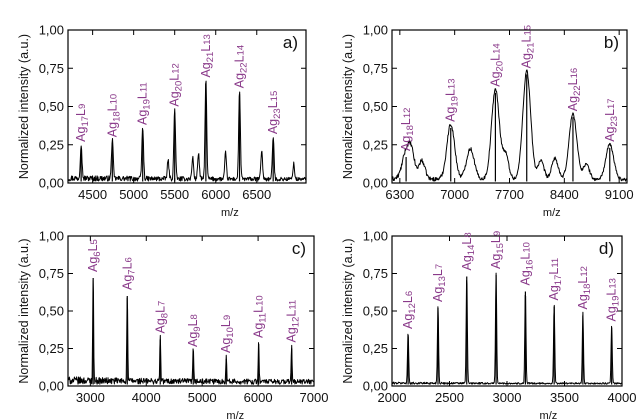 The height and width of the screenshot is (419, 636). What do you see at coordinates (194, 330) in the screenshot?
I see `peak-label: Ag9L8` at bounding box center [194, 330].